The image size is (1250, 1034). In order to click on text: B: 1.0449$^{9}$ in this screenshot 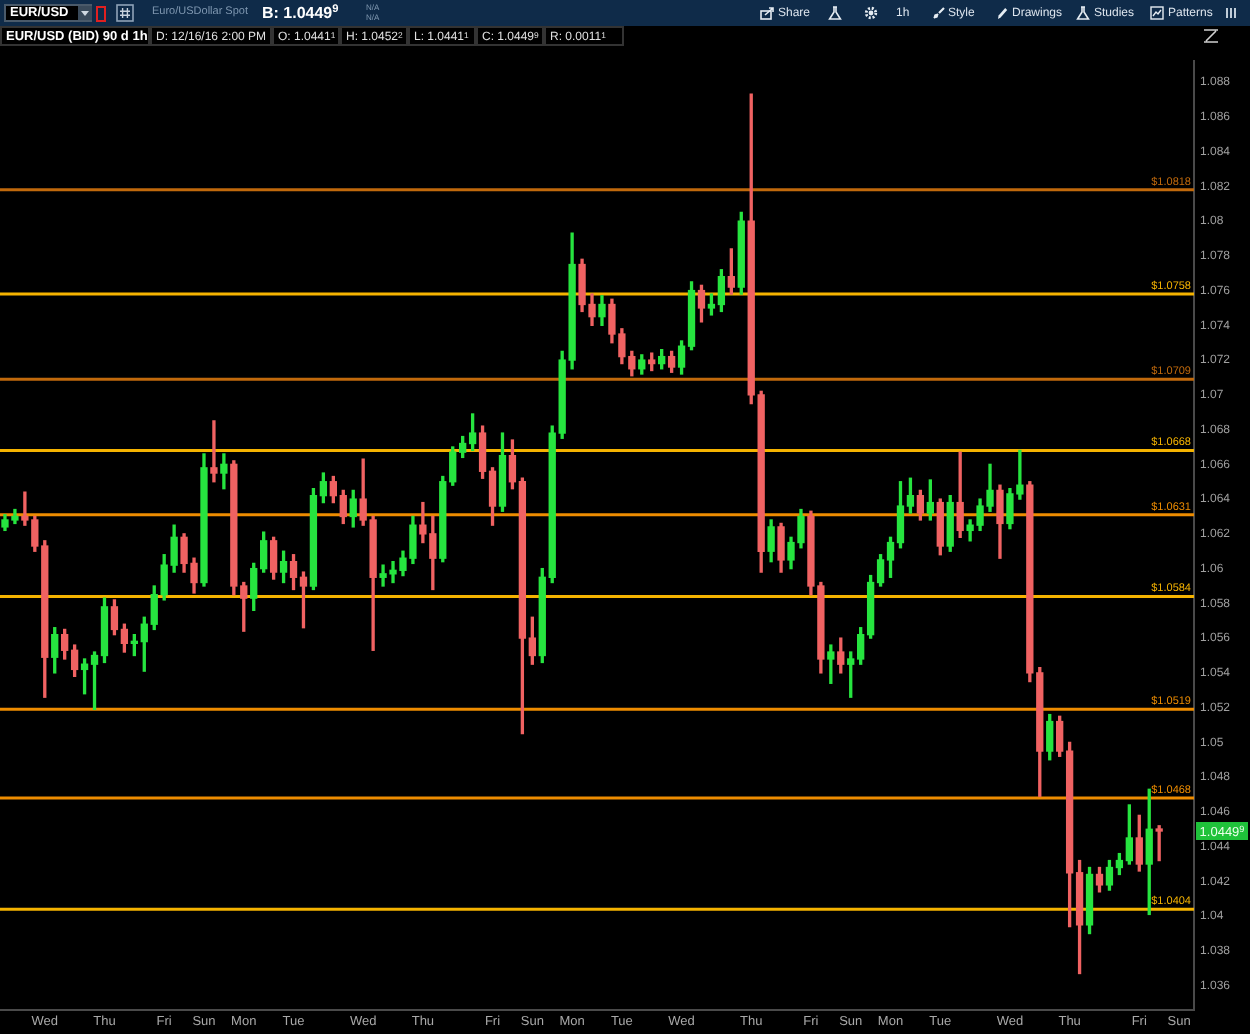, I will do `click(300, 12)`.